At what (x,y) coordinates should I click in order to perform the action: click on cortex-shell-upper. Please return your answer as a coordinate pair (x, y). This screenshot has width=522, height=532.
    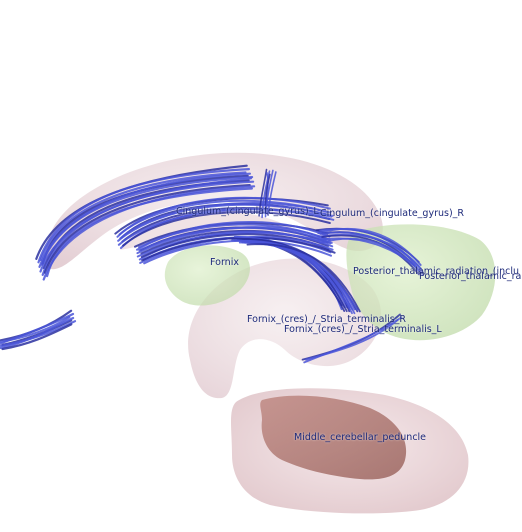
    Looking at the image, I should click on (214, 211).